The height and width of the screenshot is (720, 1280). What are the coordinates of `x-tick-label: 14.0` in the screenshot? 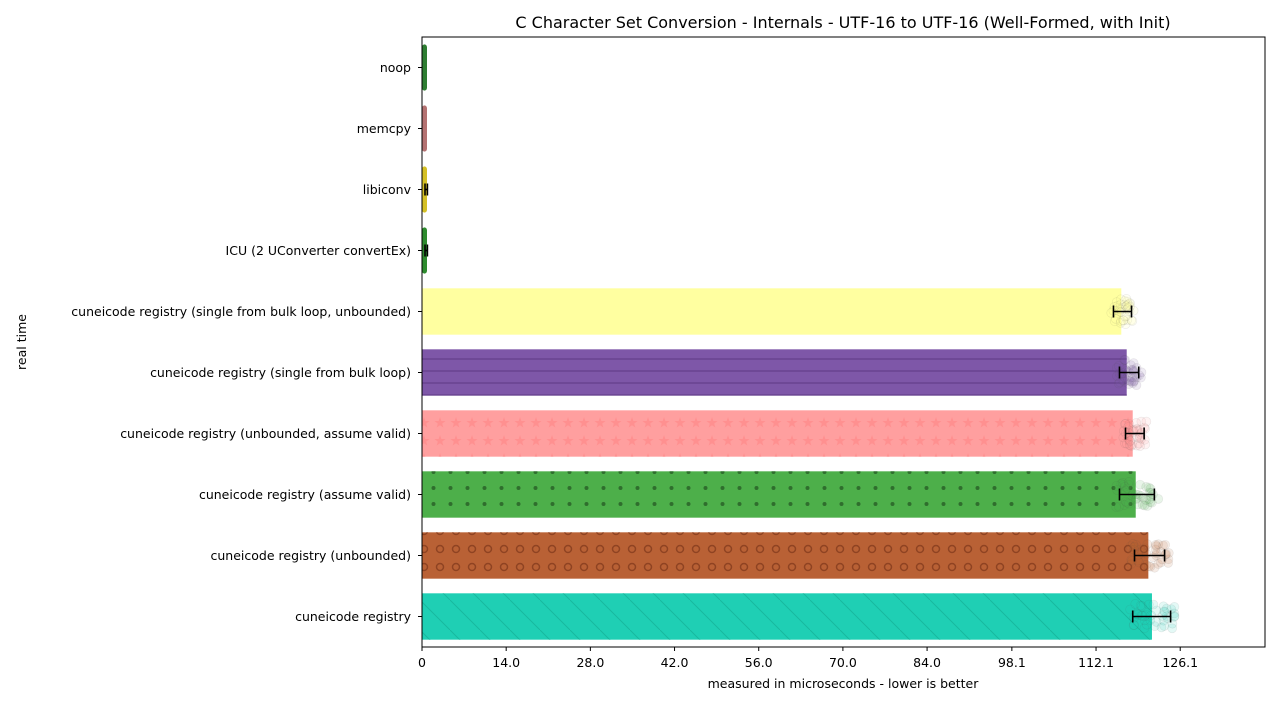 It's located at (506, 662).